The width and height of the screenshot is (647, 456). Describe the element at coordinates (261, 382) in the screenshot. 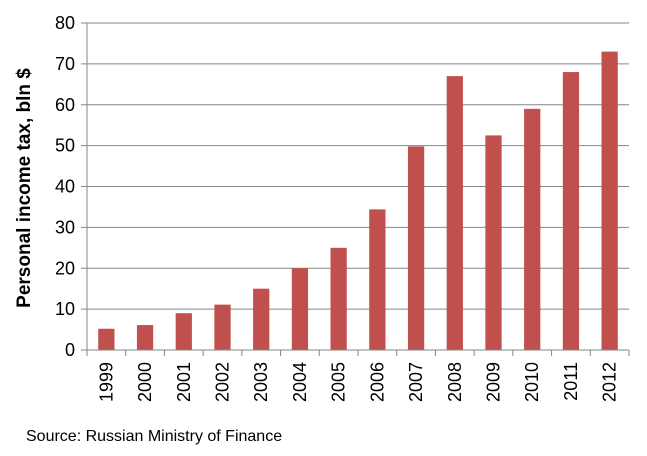

I see `x-tick-label: 2003` at that location.